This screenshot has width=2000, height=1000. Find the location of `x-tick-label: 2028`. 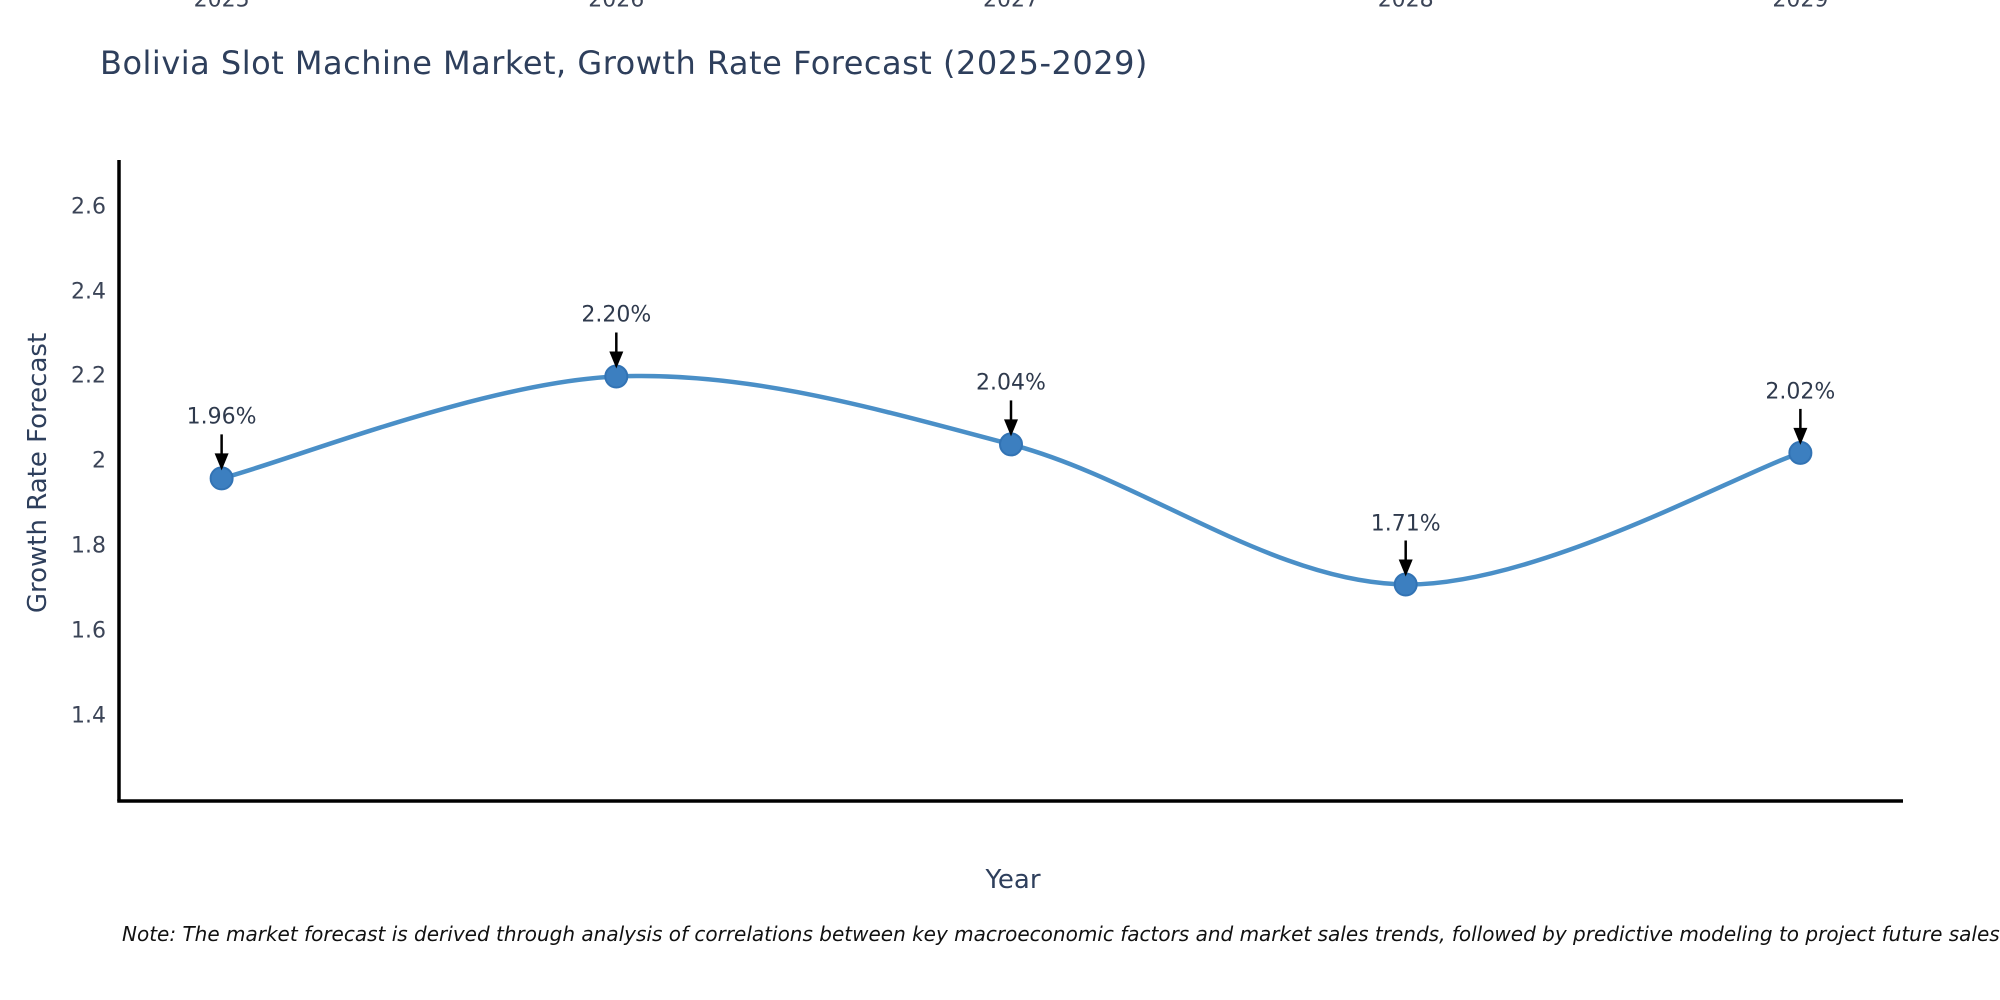

x-tick-label: 2028 is located at coordinates (1405, 6).